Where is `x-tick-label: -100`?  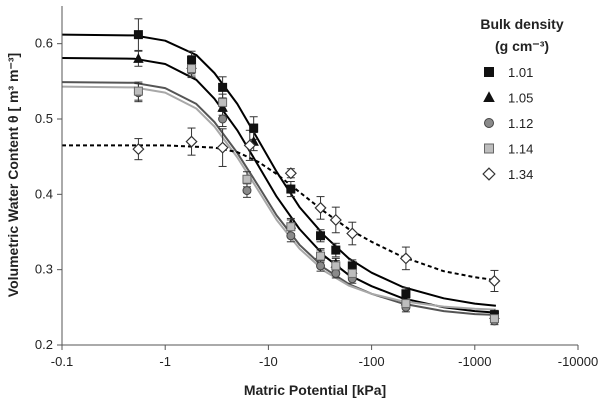 x-tick-label: -100 is located at coordinates (372, 361).